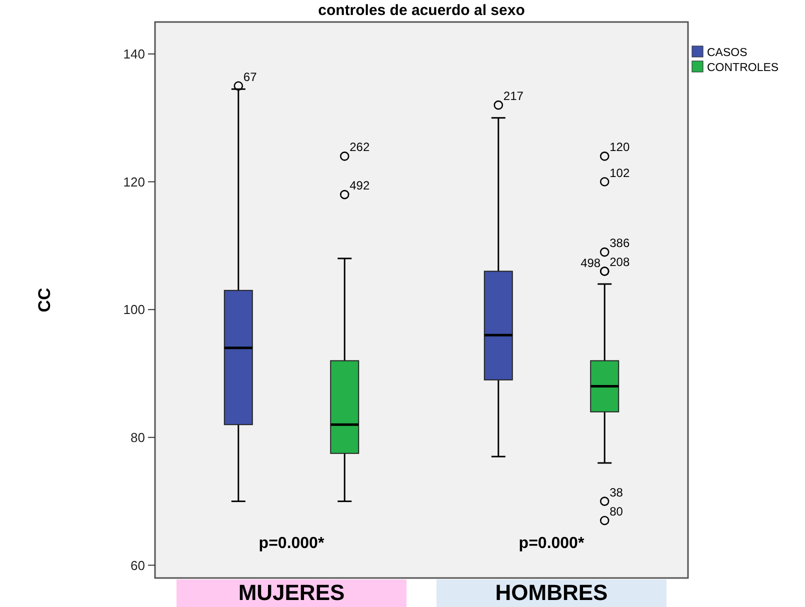 The height and width of the screenshot is (607, 805). Describe the element at coordinates (727, 53) in the screenshot. I see `legend-label: CASOS` at that location.